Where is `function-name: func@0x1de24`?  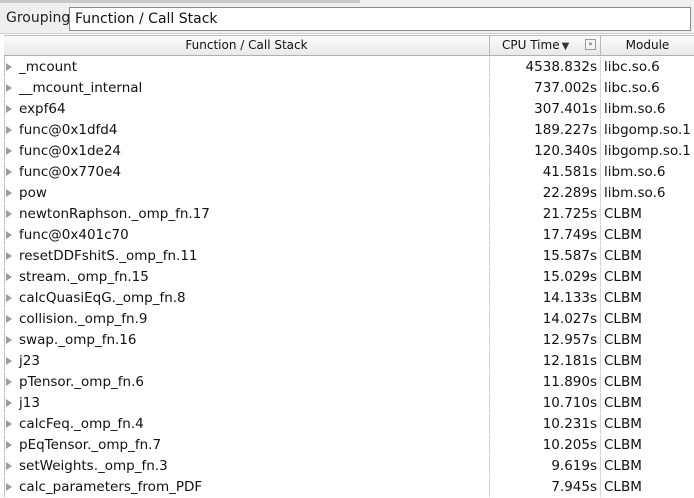 function-name: func@0x1de24 is located at coordinates (70, 151).